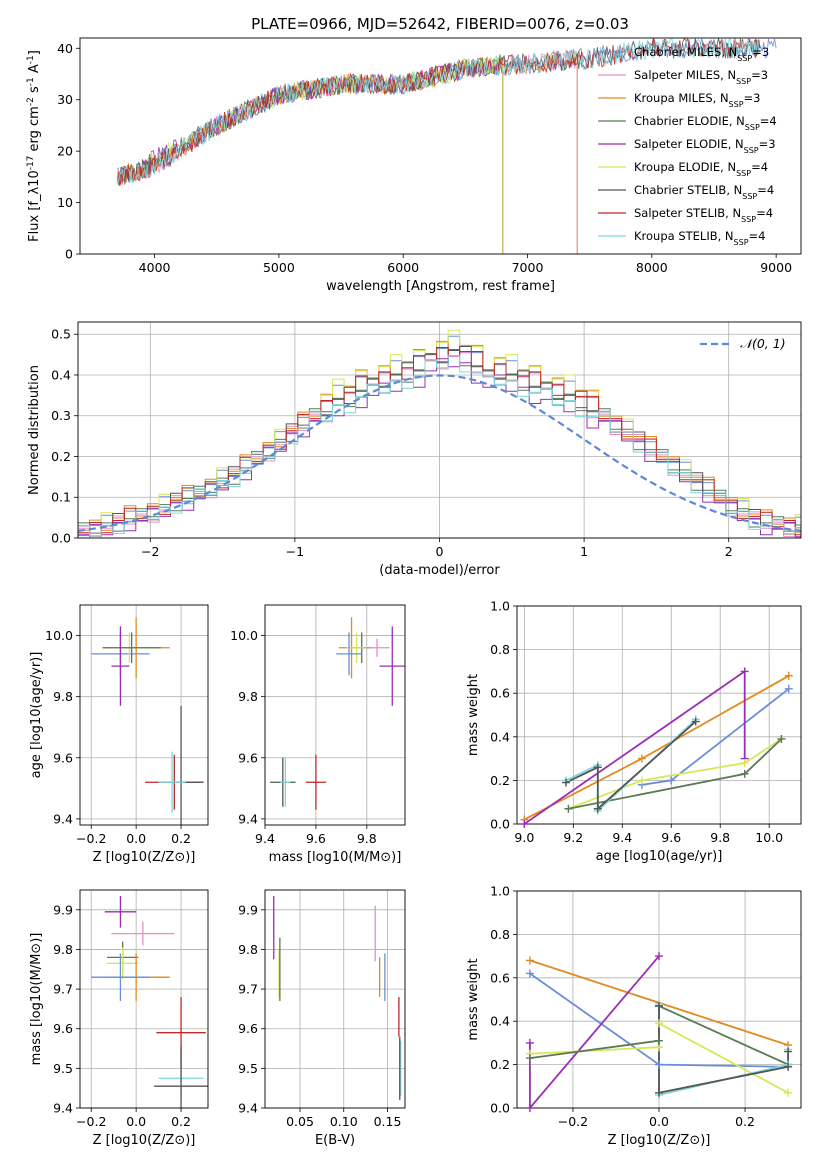  I want to click on z-age-ytick-label: 10.0, so click(59, 635).